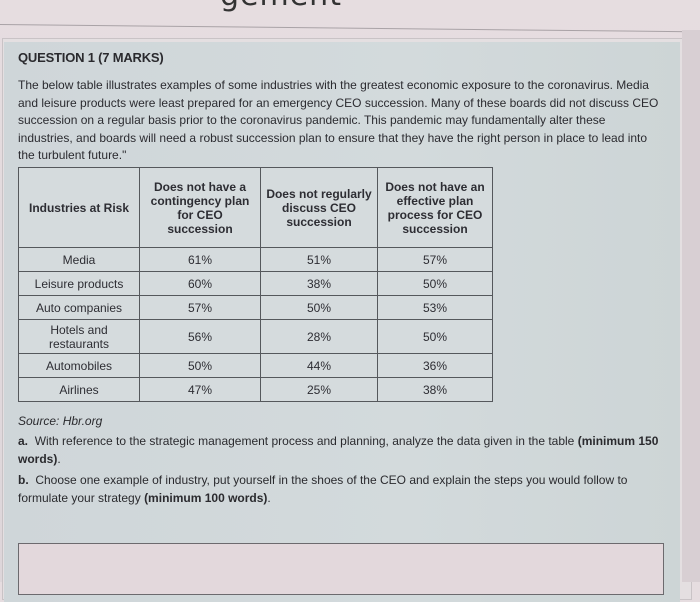 Image resolution: width=700 pixels, height=602 pixels. I want to click on divider, so click(345, 28).